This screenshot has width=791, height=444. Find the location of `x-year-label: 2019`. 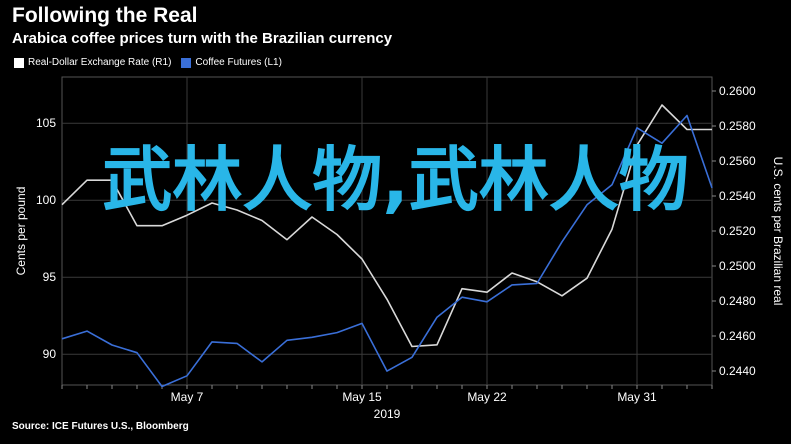

x-year-label: 2019 is located at coordinates (387, 414).